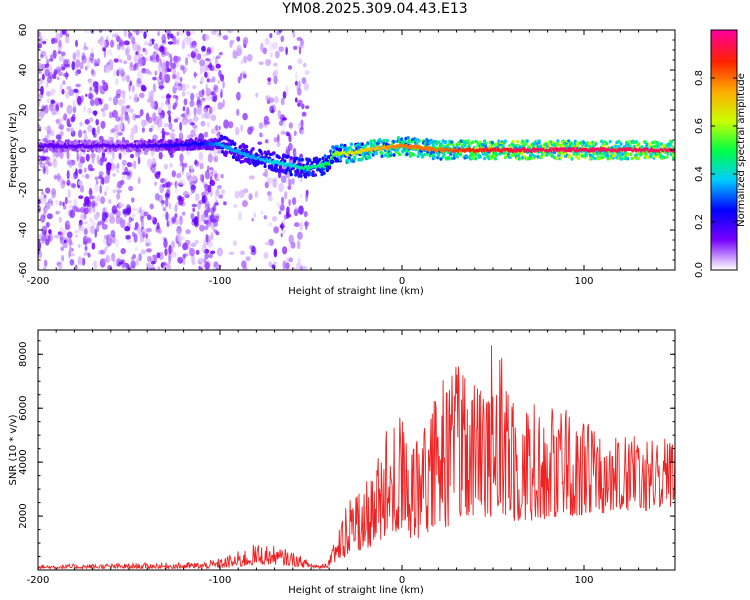  I want to click on y-tick-label: 8000, so click(23, 354).